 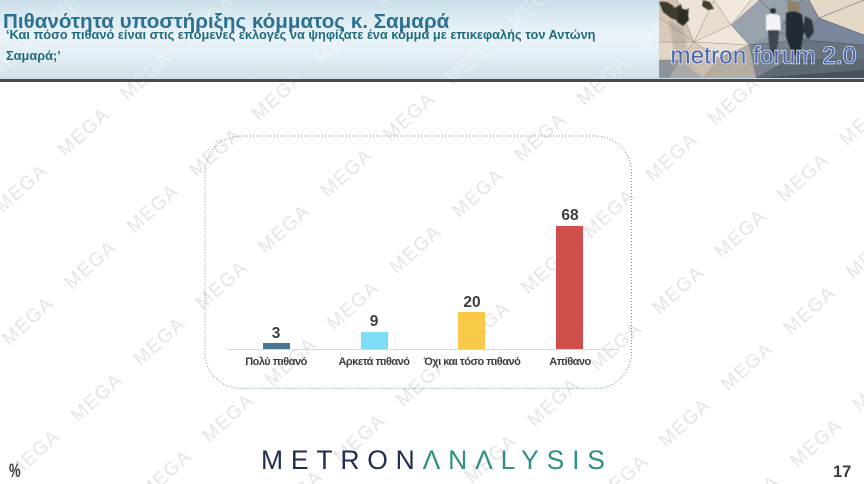 What do you see at coordinates (764, 56) in the screenshot?
I see `svg-text: metron forum 2.0` at bounding box center [764, 56].